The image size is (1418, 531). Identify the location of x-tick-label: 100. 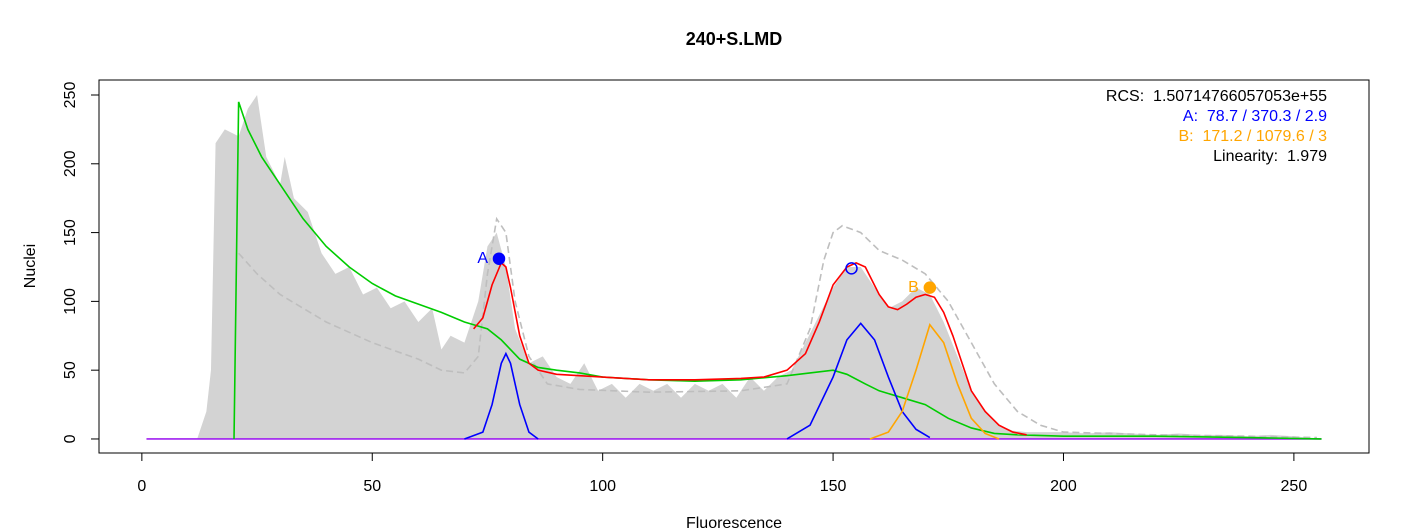
(602, 486).